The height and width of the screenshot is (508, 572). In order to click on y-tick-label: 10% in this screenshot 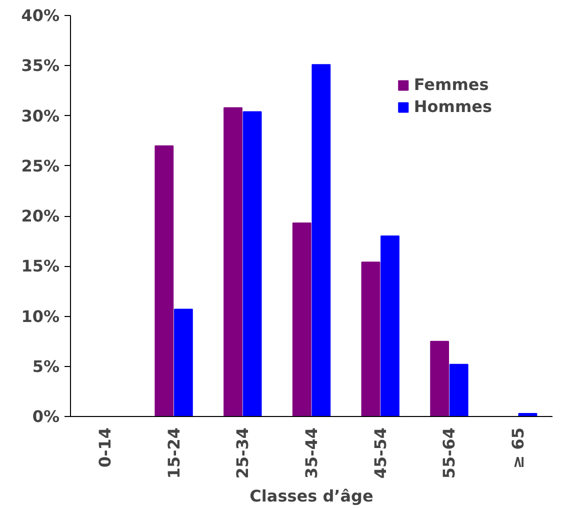, I will do `click(40, 316)`.